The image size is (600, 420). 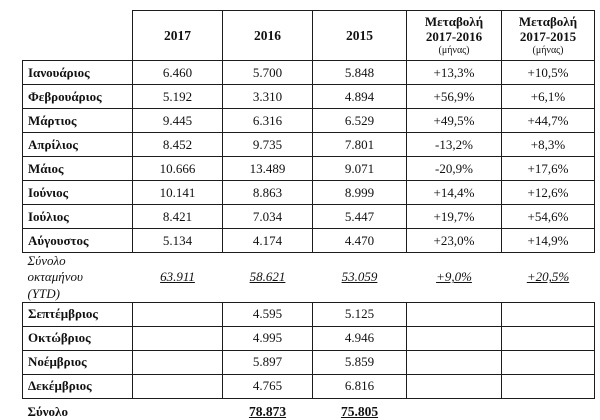 What do you see at coordinates (77, 35) in the screenshot?
I see `corner-cell` at bounding box center [77, 35].